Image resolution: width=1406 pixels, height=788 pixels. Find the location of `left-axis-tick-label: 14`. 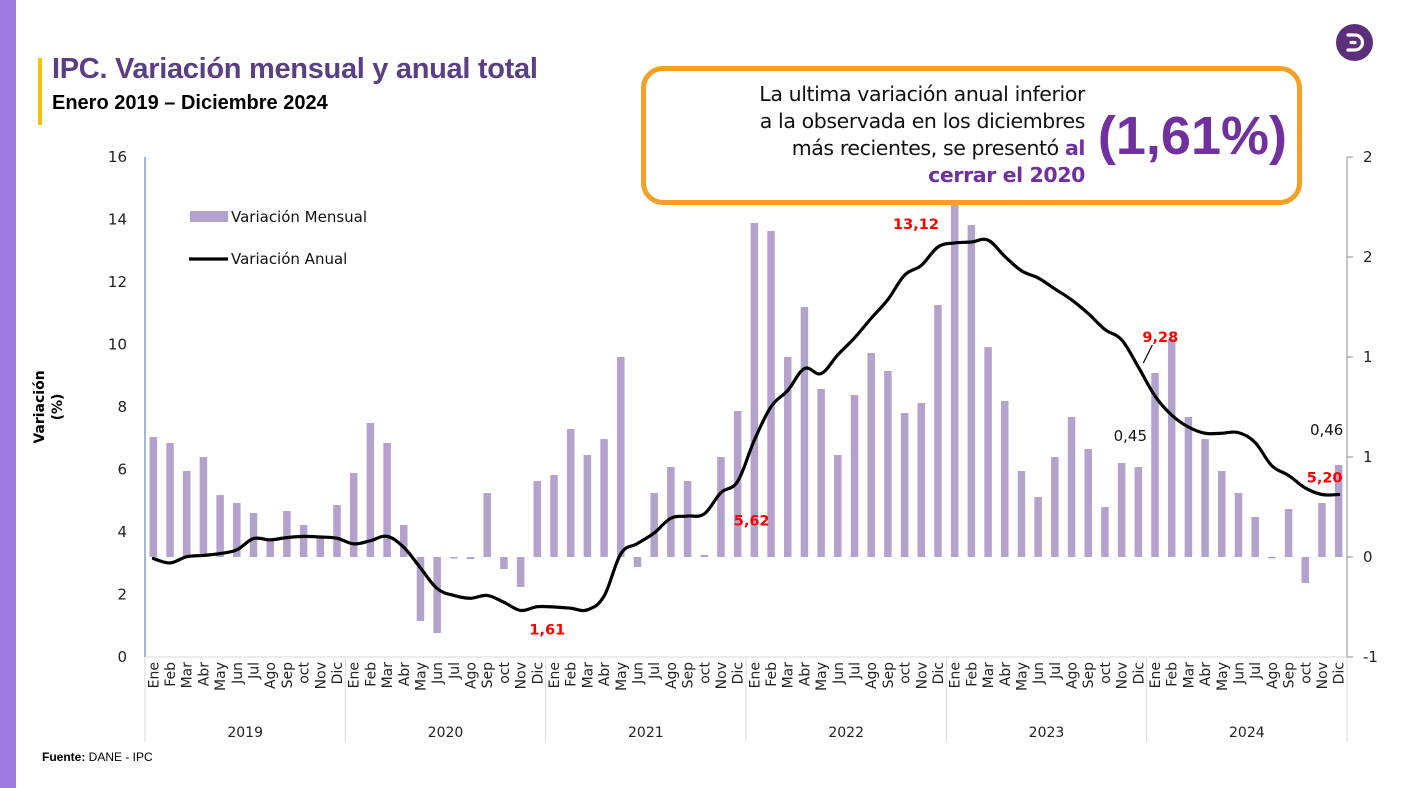

left-axis-tick-label: 14 is located at coordinates (117, 220).